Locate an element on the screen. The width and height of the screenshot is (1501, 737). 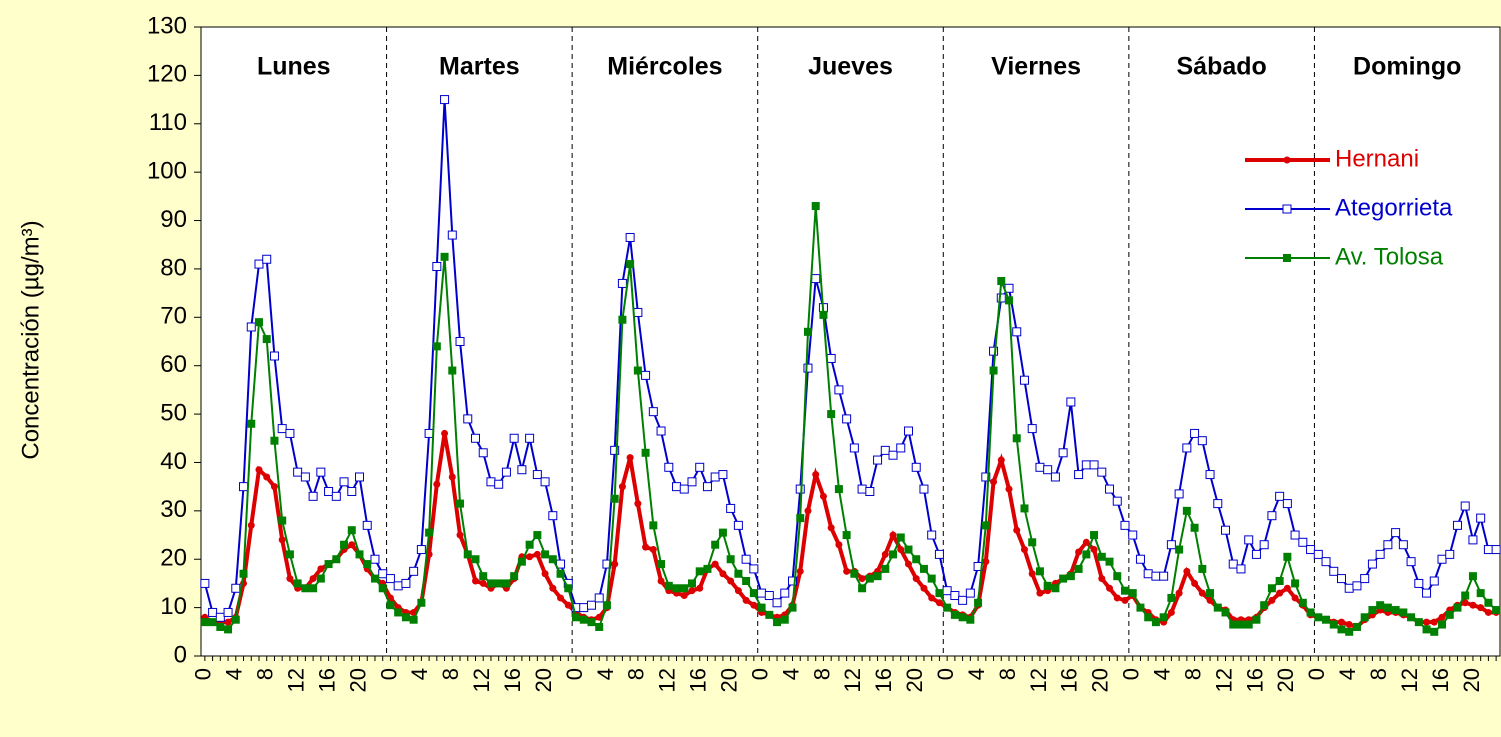
y-tick-label: 50 is located at coordinates (173, 412).